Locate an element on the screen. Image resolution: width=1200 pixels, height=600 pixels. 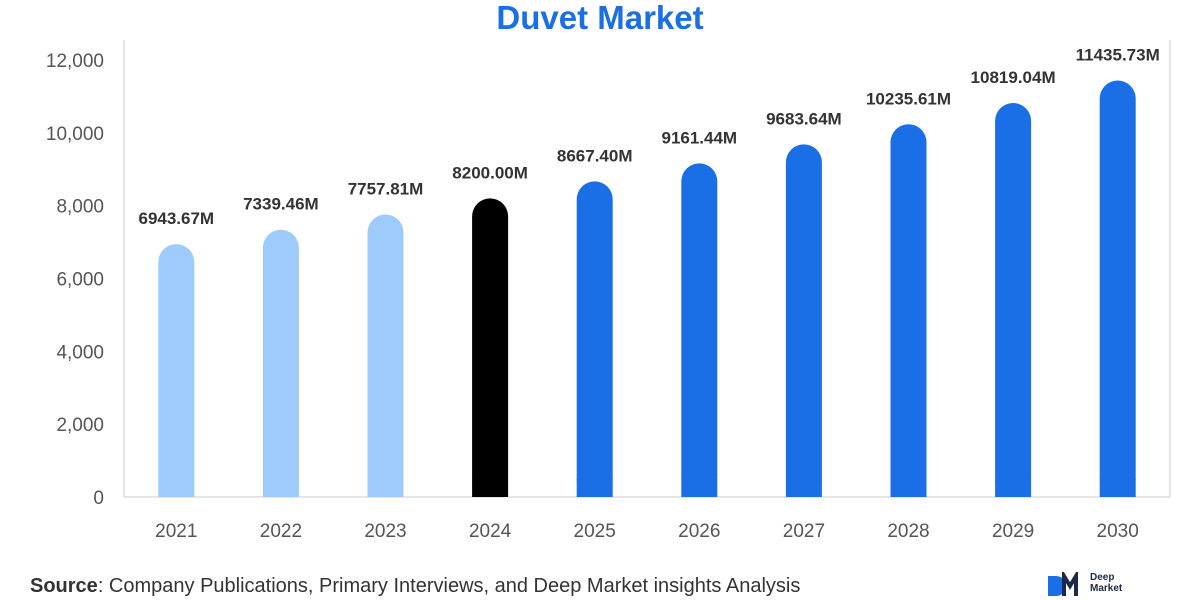
x-tick-label: 2025 is located at coordinates (595, 531).